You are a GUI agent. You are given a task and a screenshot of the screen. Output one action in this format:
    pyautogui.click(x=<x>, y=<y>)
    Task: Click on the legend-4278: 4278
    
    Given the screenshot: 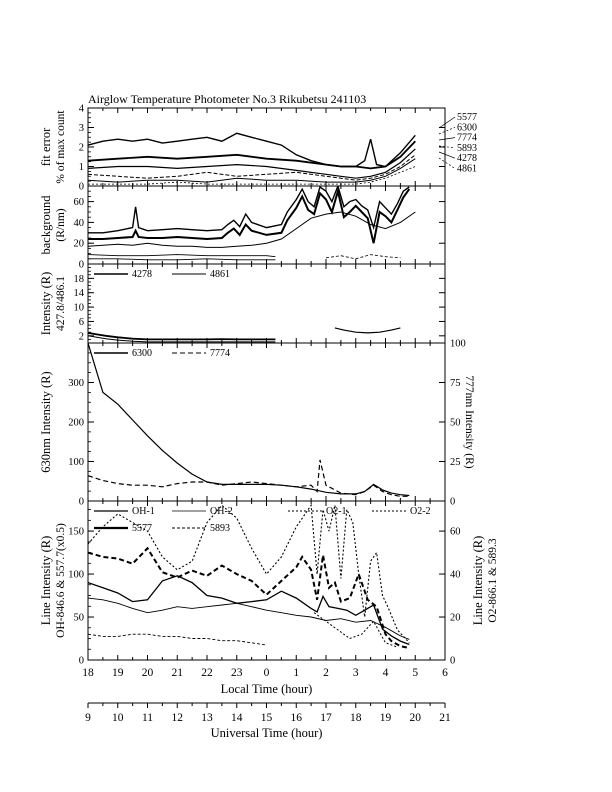 What is the action you would take?
    pyautogui.click(x=142, y=274)
    